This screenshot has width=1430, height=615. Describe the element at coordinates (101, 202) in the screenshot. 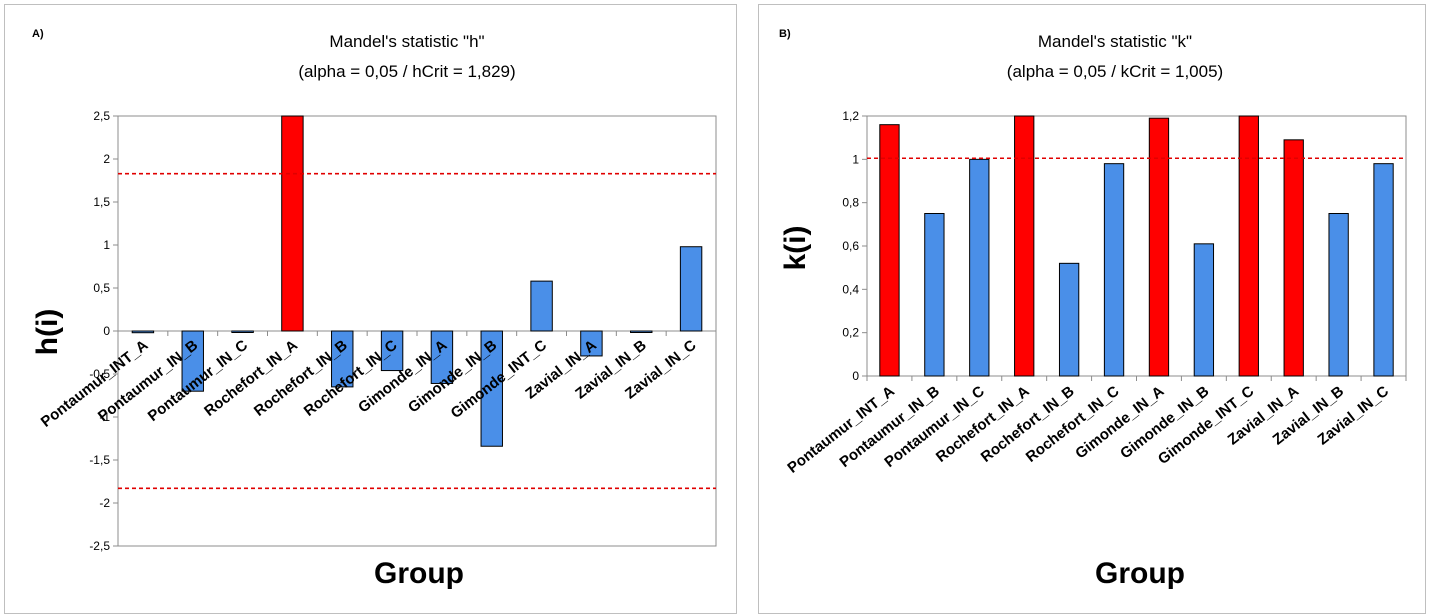

I see `y-tick-label: 1,5` at that location.